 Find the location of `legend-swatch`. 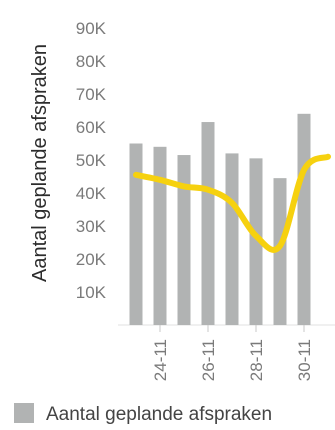

legend-swatch is located at coordinates (24, 413).